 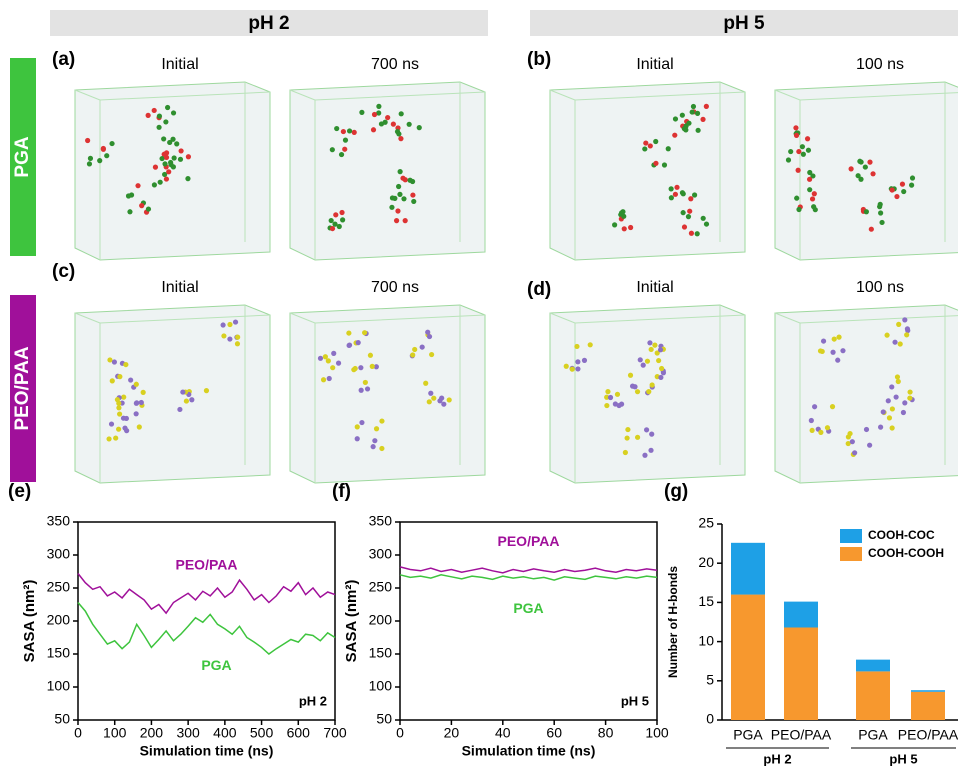 What do you see at coordinates (269, 23) in the screenshot?
I see `column-header-bar` at bounding box center [269, 23].